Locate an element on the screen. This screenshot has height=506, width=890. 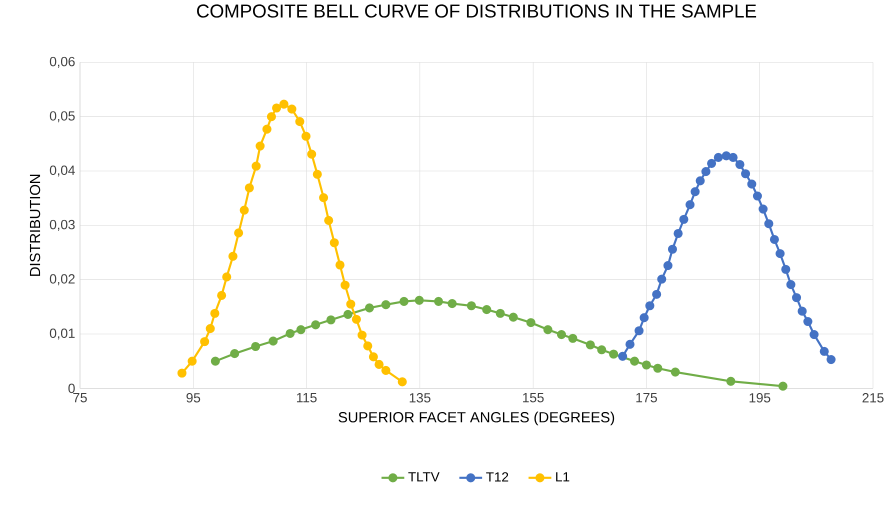
y-tick-label: 0,06 is located at coordinates (62, 62).